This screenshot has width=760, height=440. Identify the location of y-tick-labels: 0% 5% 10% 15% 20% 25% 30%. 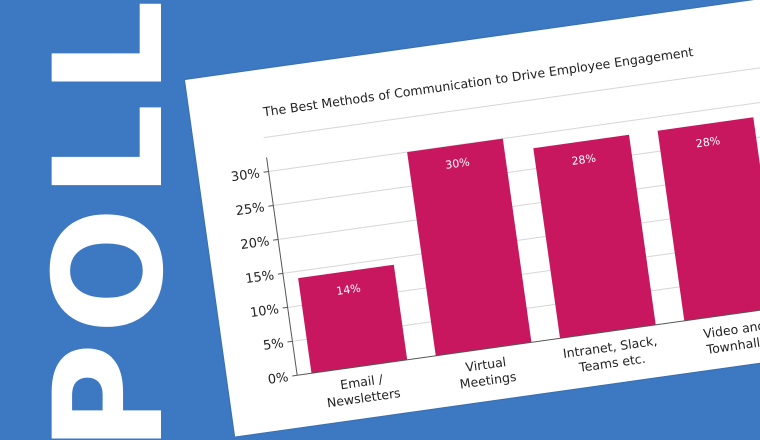
(260, 277).